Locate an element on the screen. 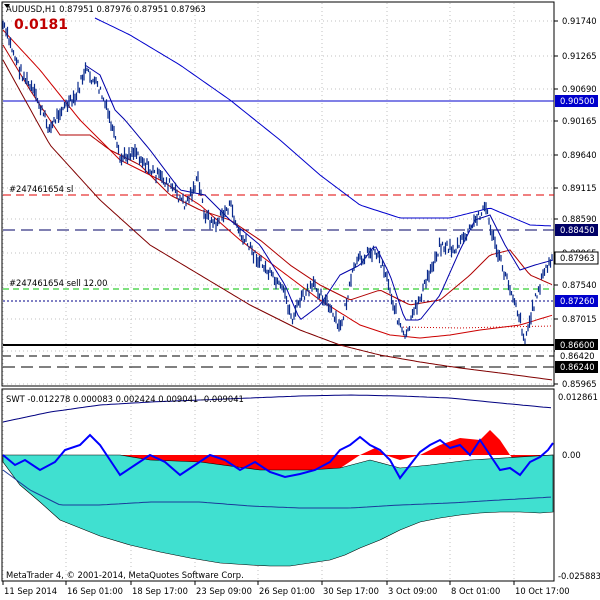 This screenshot has width=600, height=600. time-axis-label: 18 Sep 17:00 is located at coordinates (160, 591).